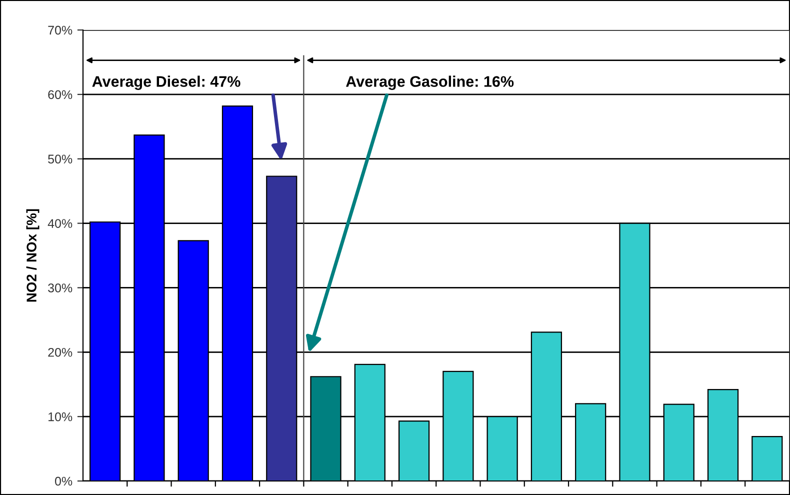 This screenshot has height=495, width=790. I want to click on y-tick-label: 20%, so click(60, 352).